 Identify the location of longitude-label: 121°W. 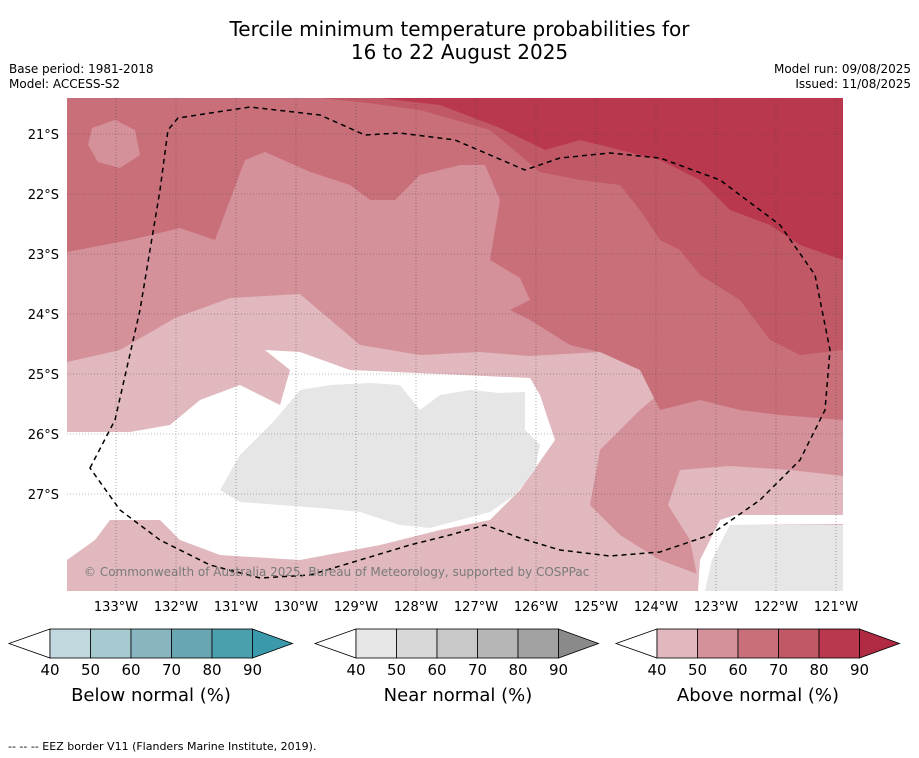
(836, 607).